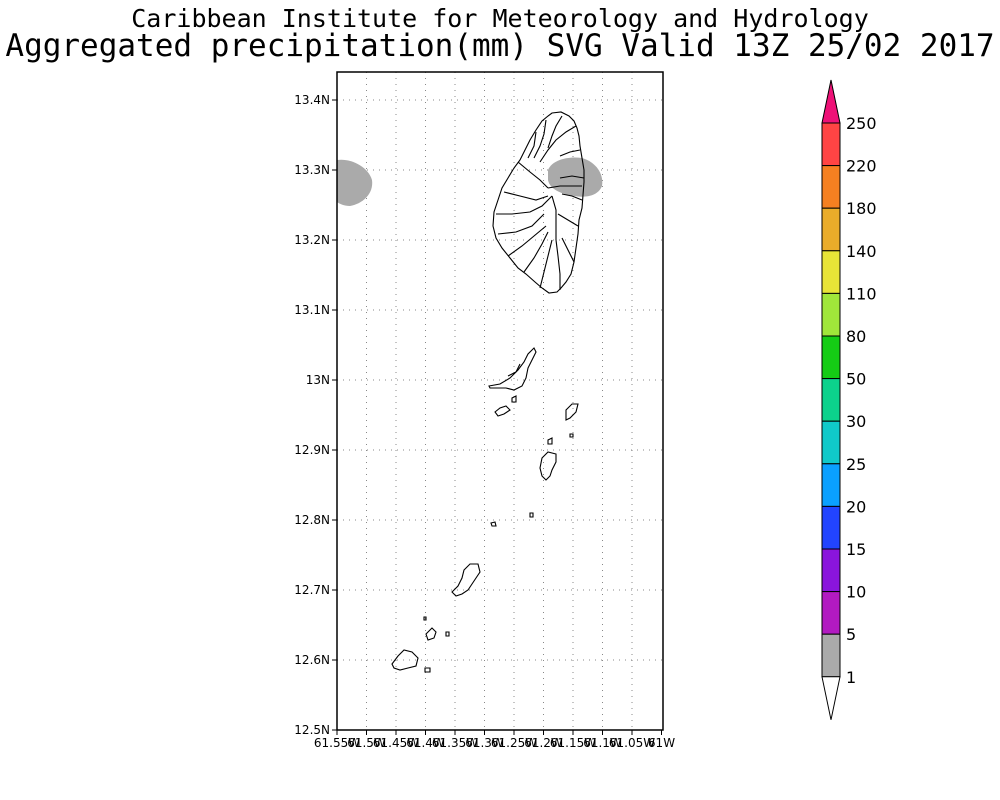 This screenshot has height=800, width=1000. What do you see at coordinates (396, 743) in the screenshot?
I see `lon-tick-label: 61.45W` at bounding box center [396, 743].